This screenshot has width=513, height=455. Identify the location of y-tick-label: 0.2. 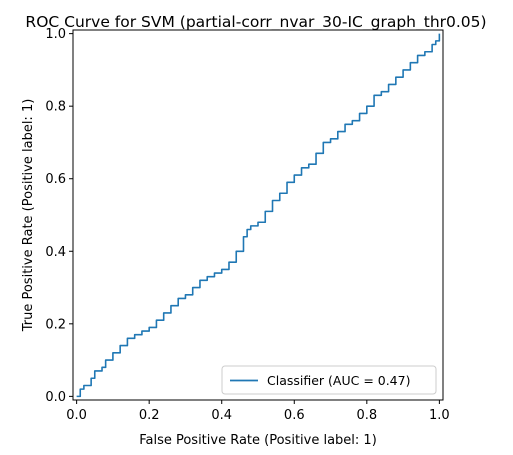
(55, 324).